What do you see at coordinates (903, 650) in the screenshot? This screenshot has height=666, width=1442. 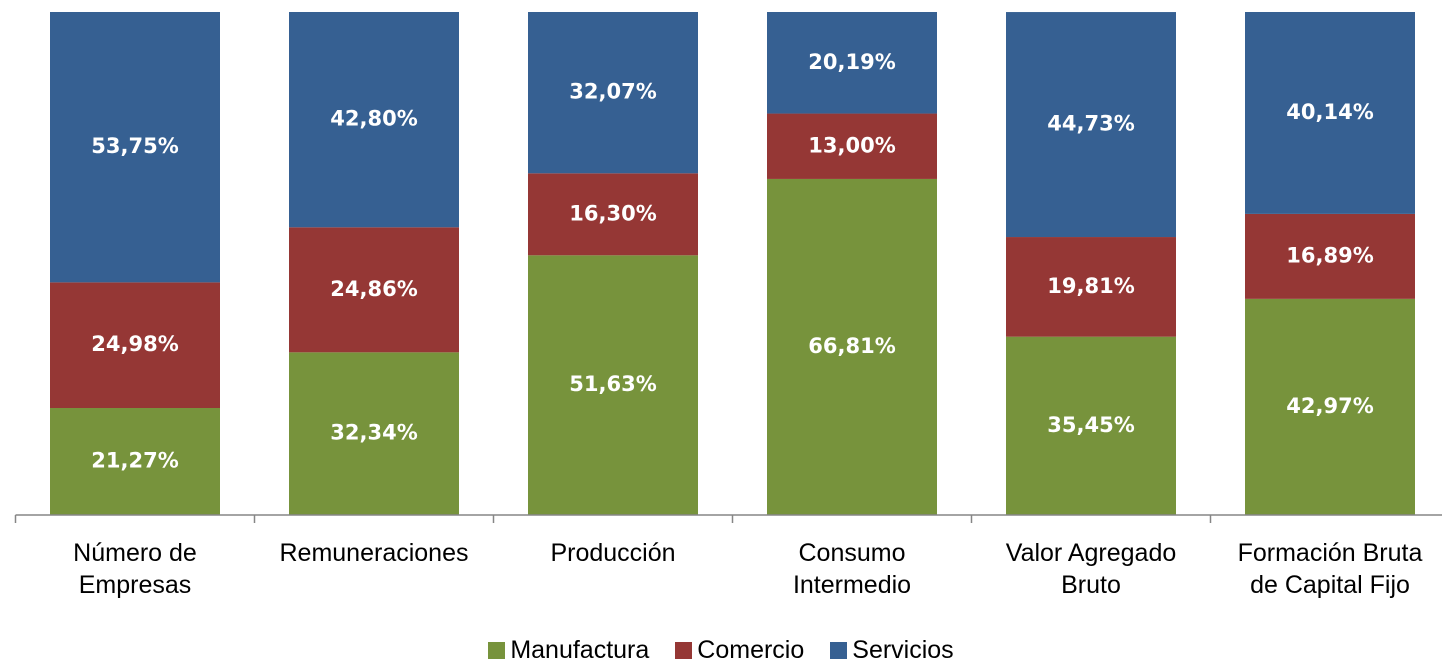 I see `legend-label: Servicios` at bounding box center [903, 650].